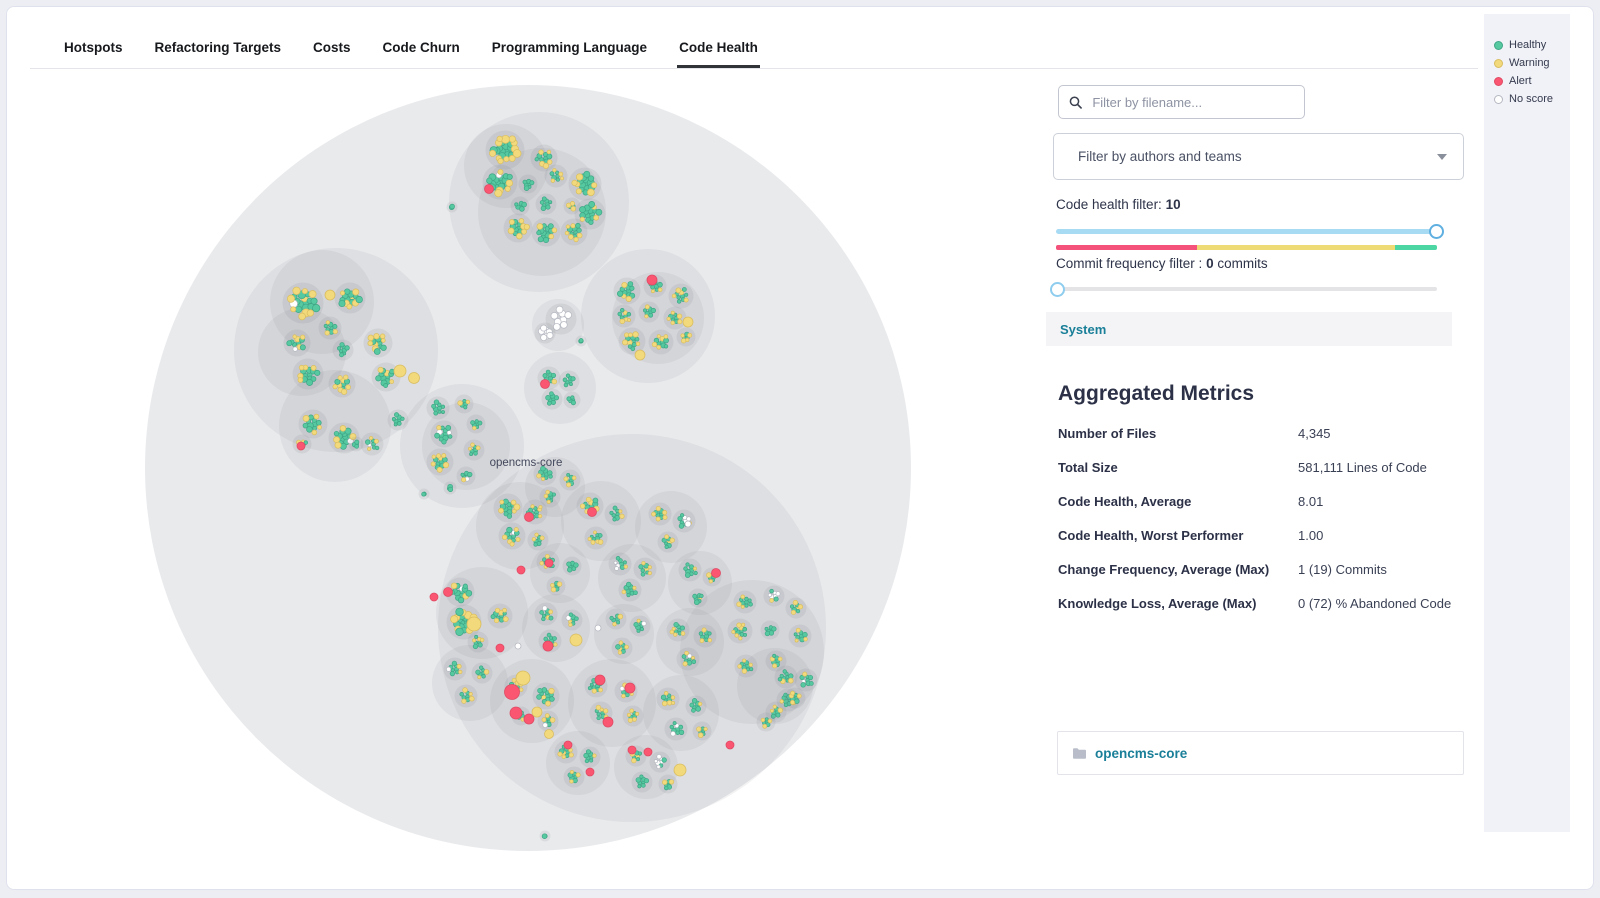  Describe the element at coordinates (560, 388) in the screenshot. I see `package-circle` at that location.